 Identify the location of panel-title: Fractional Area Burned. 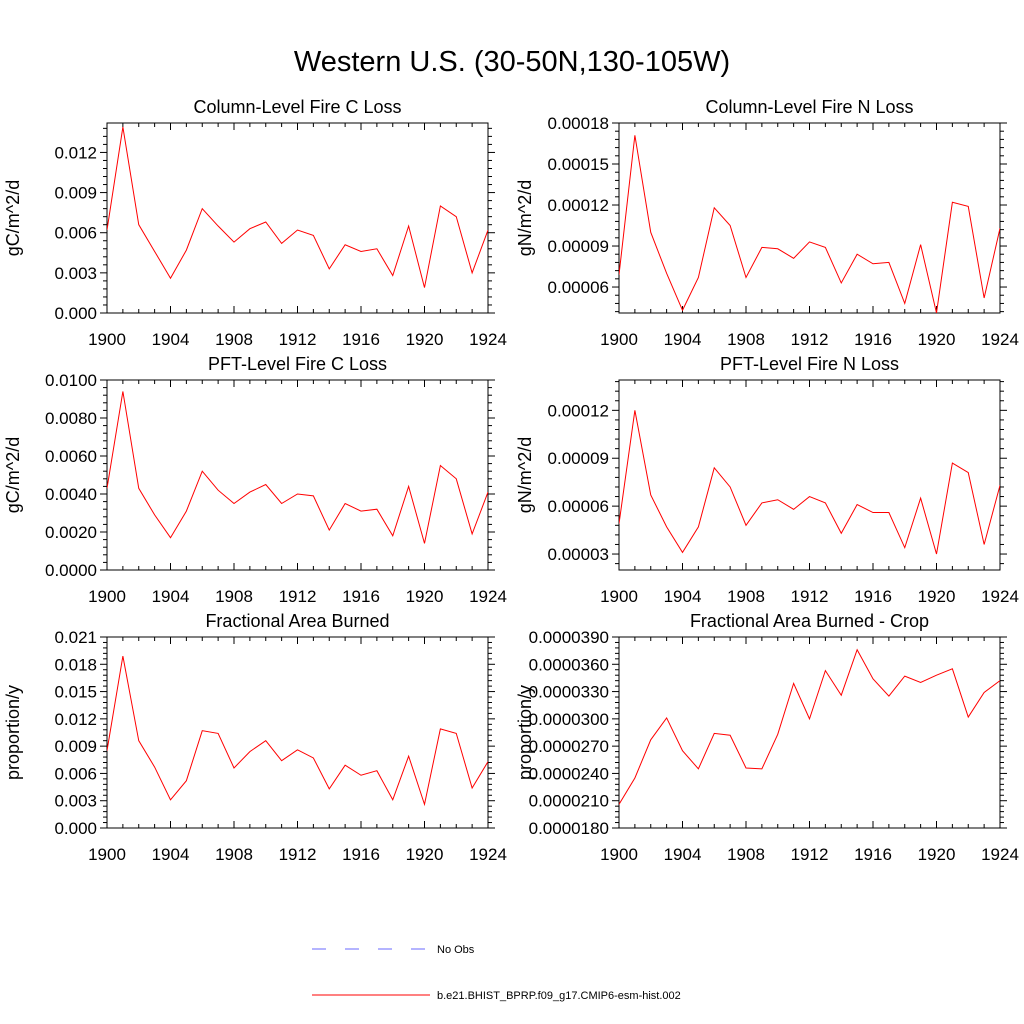
(297, 621).